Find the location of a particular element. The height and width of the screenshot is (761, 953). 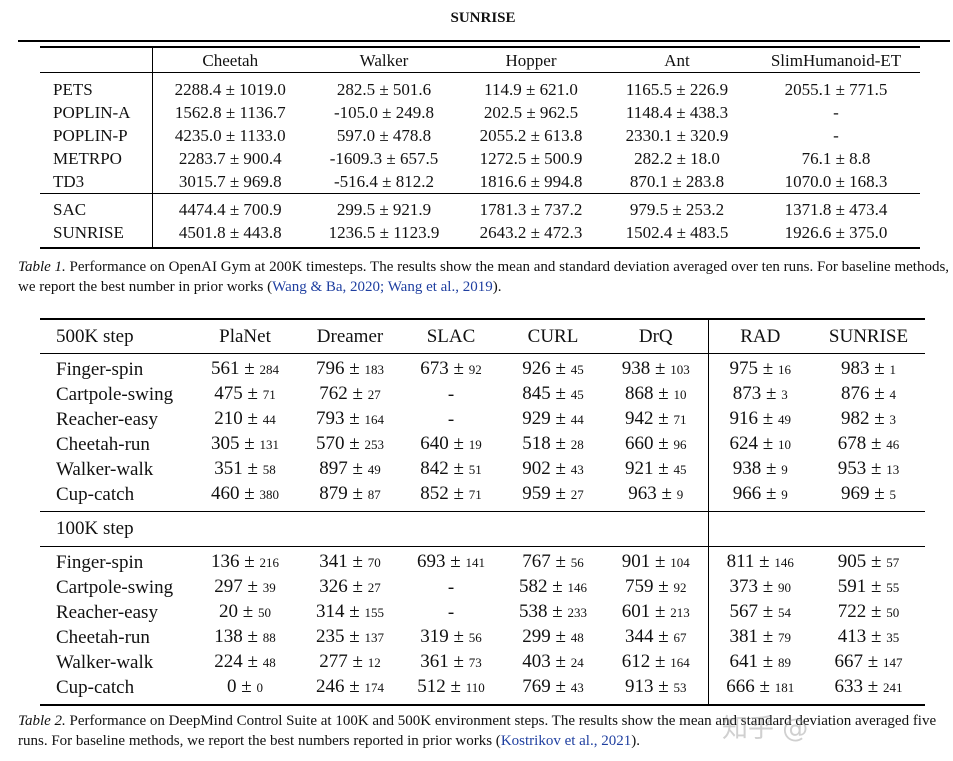

score-mean: 561 is located at coordinates (225, 368).